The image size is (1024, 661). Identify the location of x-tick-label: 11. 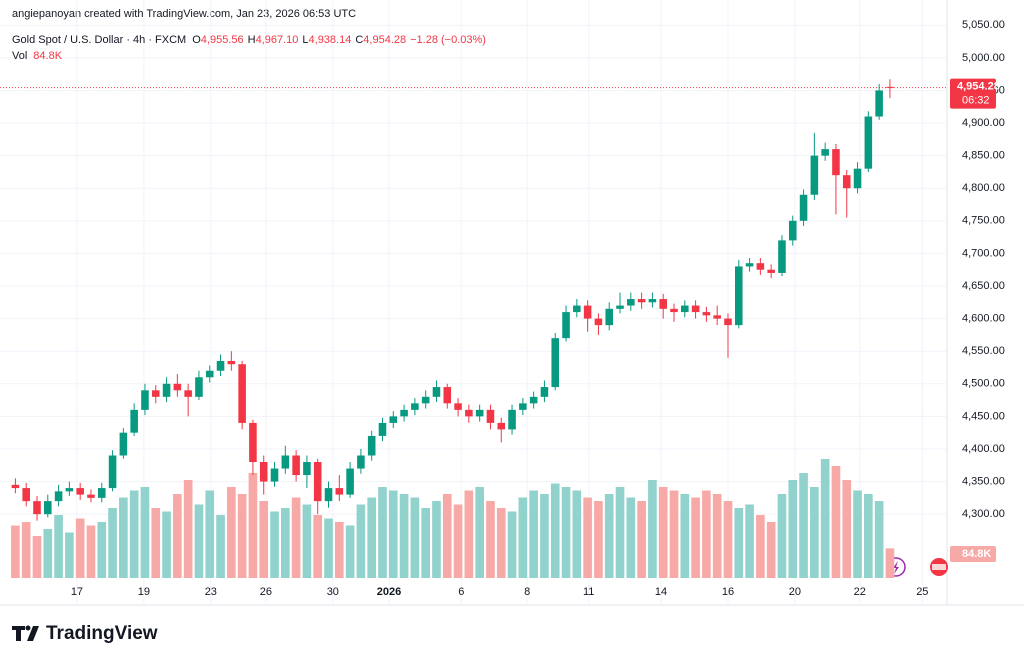
(588, 592).